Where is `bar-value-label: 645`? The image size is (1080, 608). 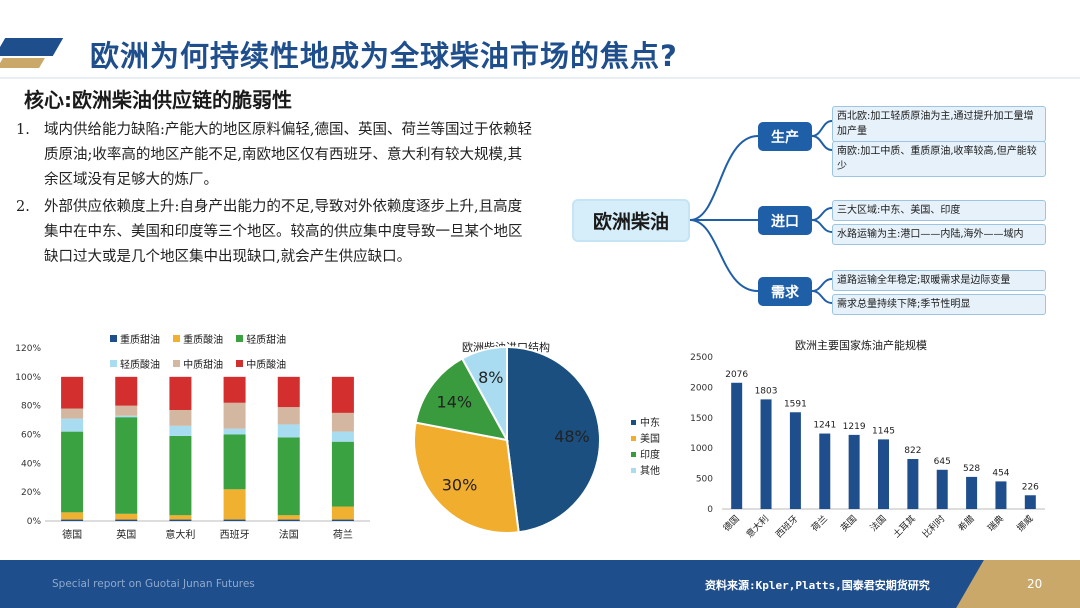 bar-value-label: 645 is located at coordinates (942, 462).